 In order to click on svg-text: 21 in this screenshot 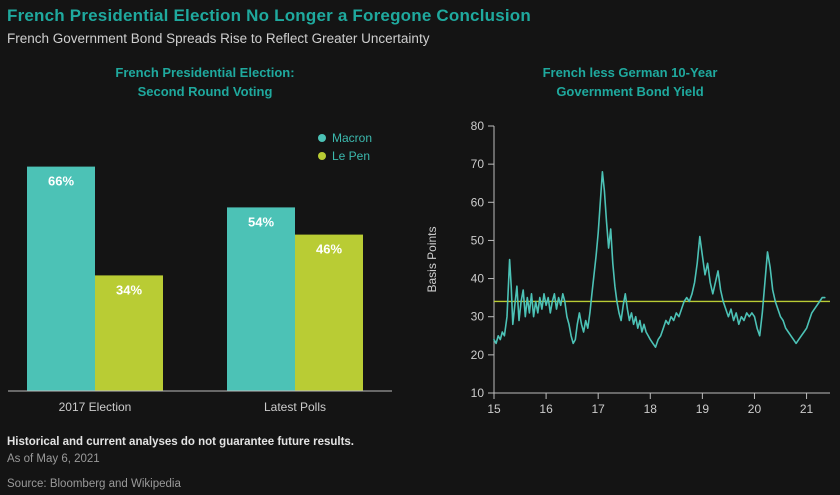, I will do `click(807, 409)`.